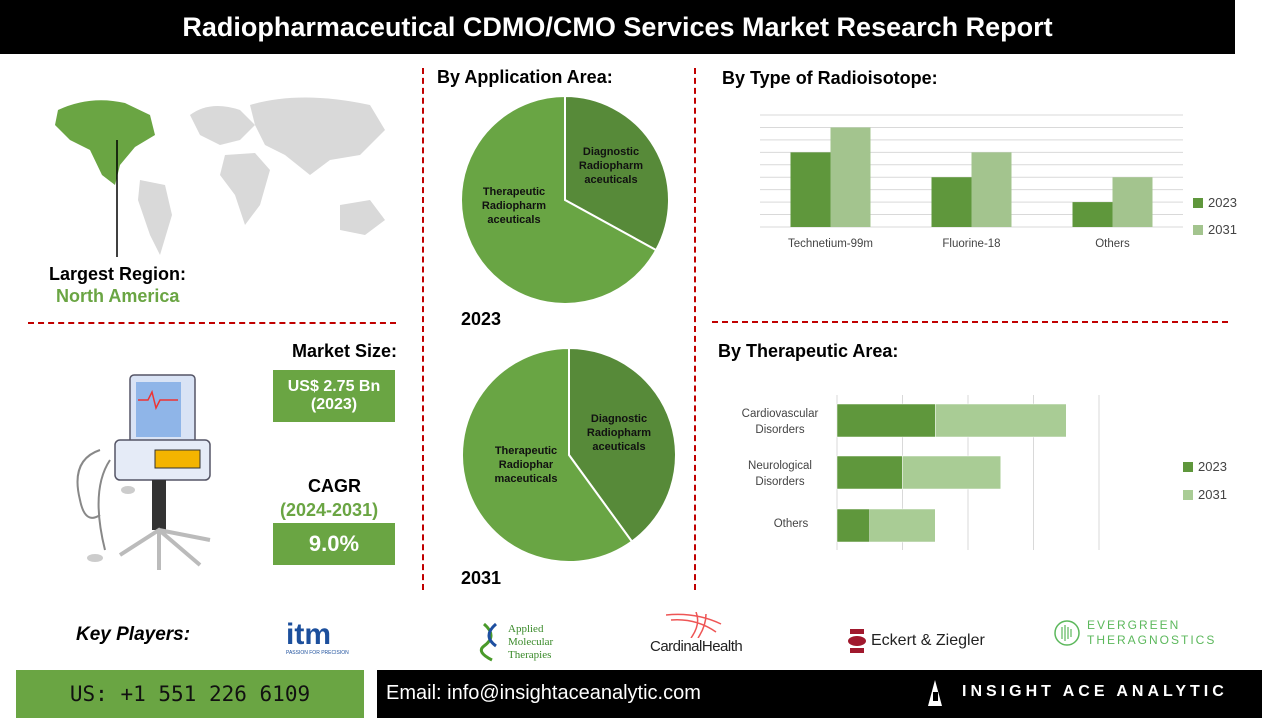 The image size is (1280, 720). What do you see at coordinates (791, 524) in the screenshot?
I see `y-tick-label: Others` at bounding box center [791, 524].